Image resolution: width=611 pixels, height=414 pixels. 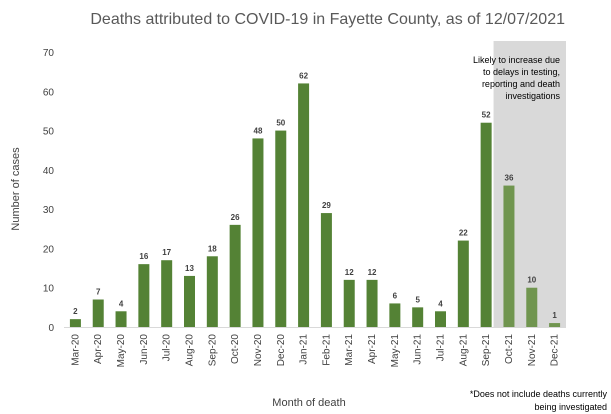 What do you see at coordinates (189, 268) in the screenshot?
I see `data-label: 13` at bounding box center [189, 268].